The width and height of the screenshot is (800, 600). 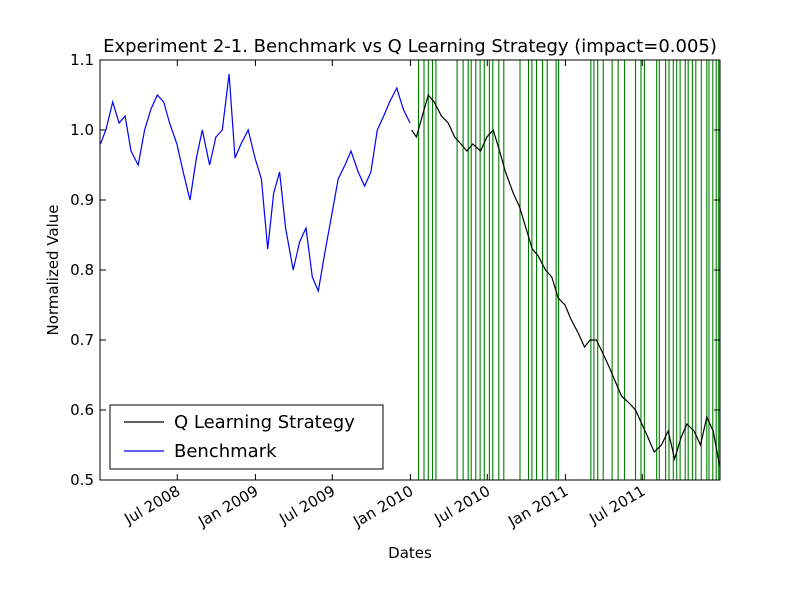 I want to click on y-tick-label: 0.9, so click(x=82, y=200).